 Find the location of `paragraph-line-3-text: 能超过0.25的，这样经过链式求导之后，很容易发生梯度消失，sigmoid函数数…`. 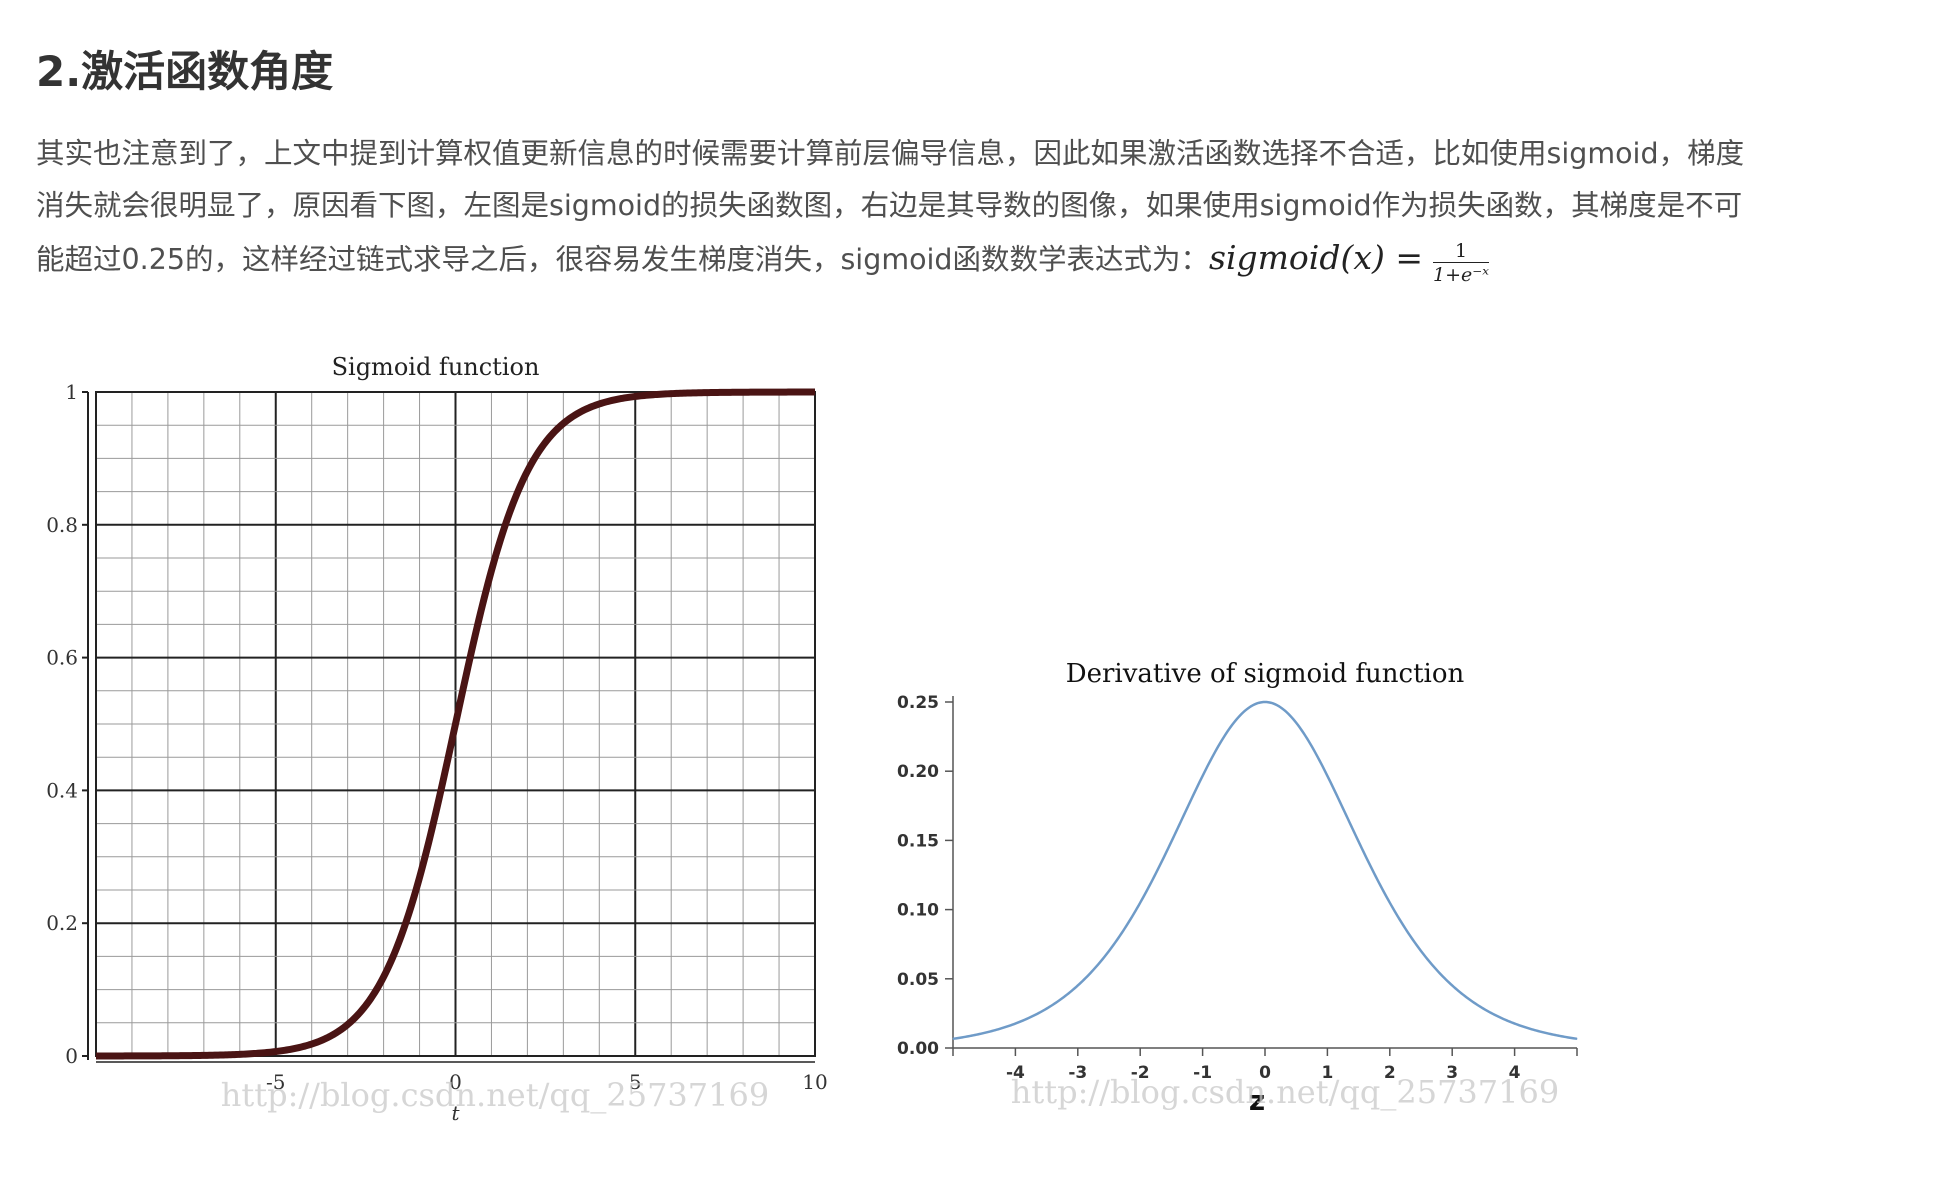

paragraph-line-3-text: 能超过0.25的，这样经过链式求导之后，很容易发生梯度消失，sigmoid函数数… is located at coordinates (623, 259).